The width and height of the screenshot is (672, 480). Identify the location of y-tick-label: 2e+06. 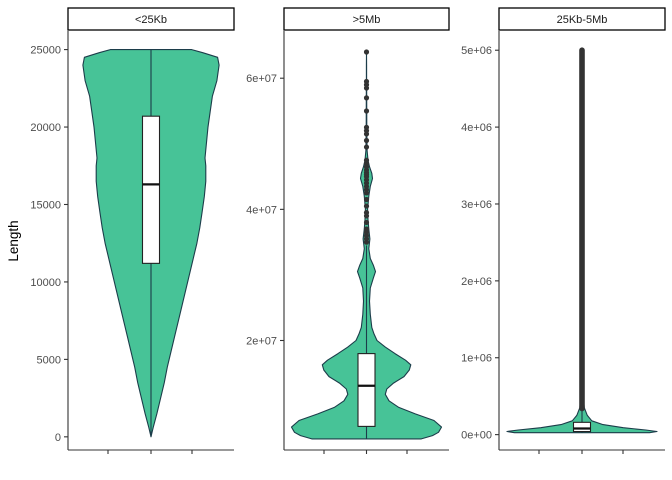
(476, 282).